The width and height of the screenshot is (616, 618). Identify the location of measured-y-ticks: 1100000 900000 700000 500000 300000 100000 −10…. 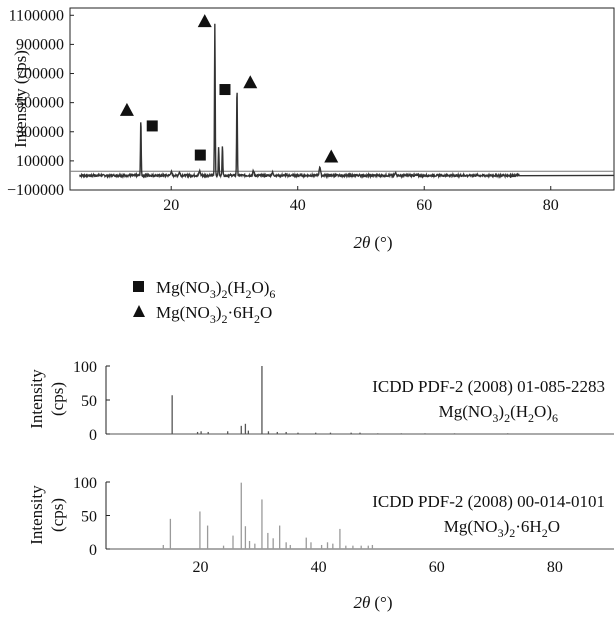
(40, 103).